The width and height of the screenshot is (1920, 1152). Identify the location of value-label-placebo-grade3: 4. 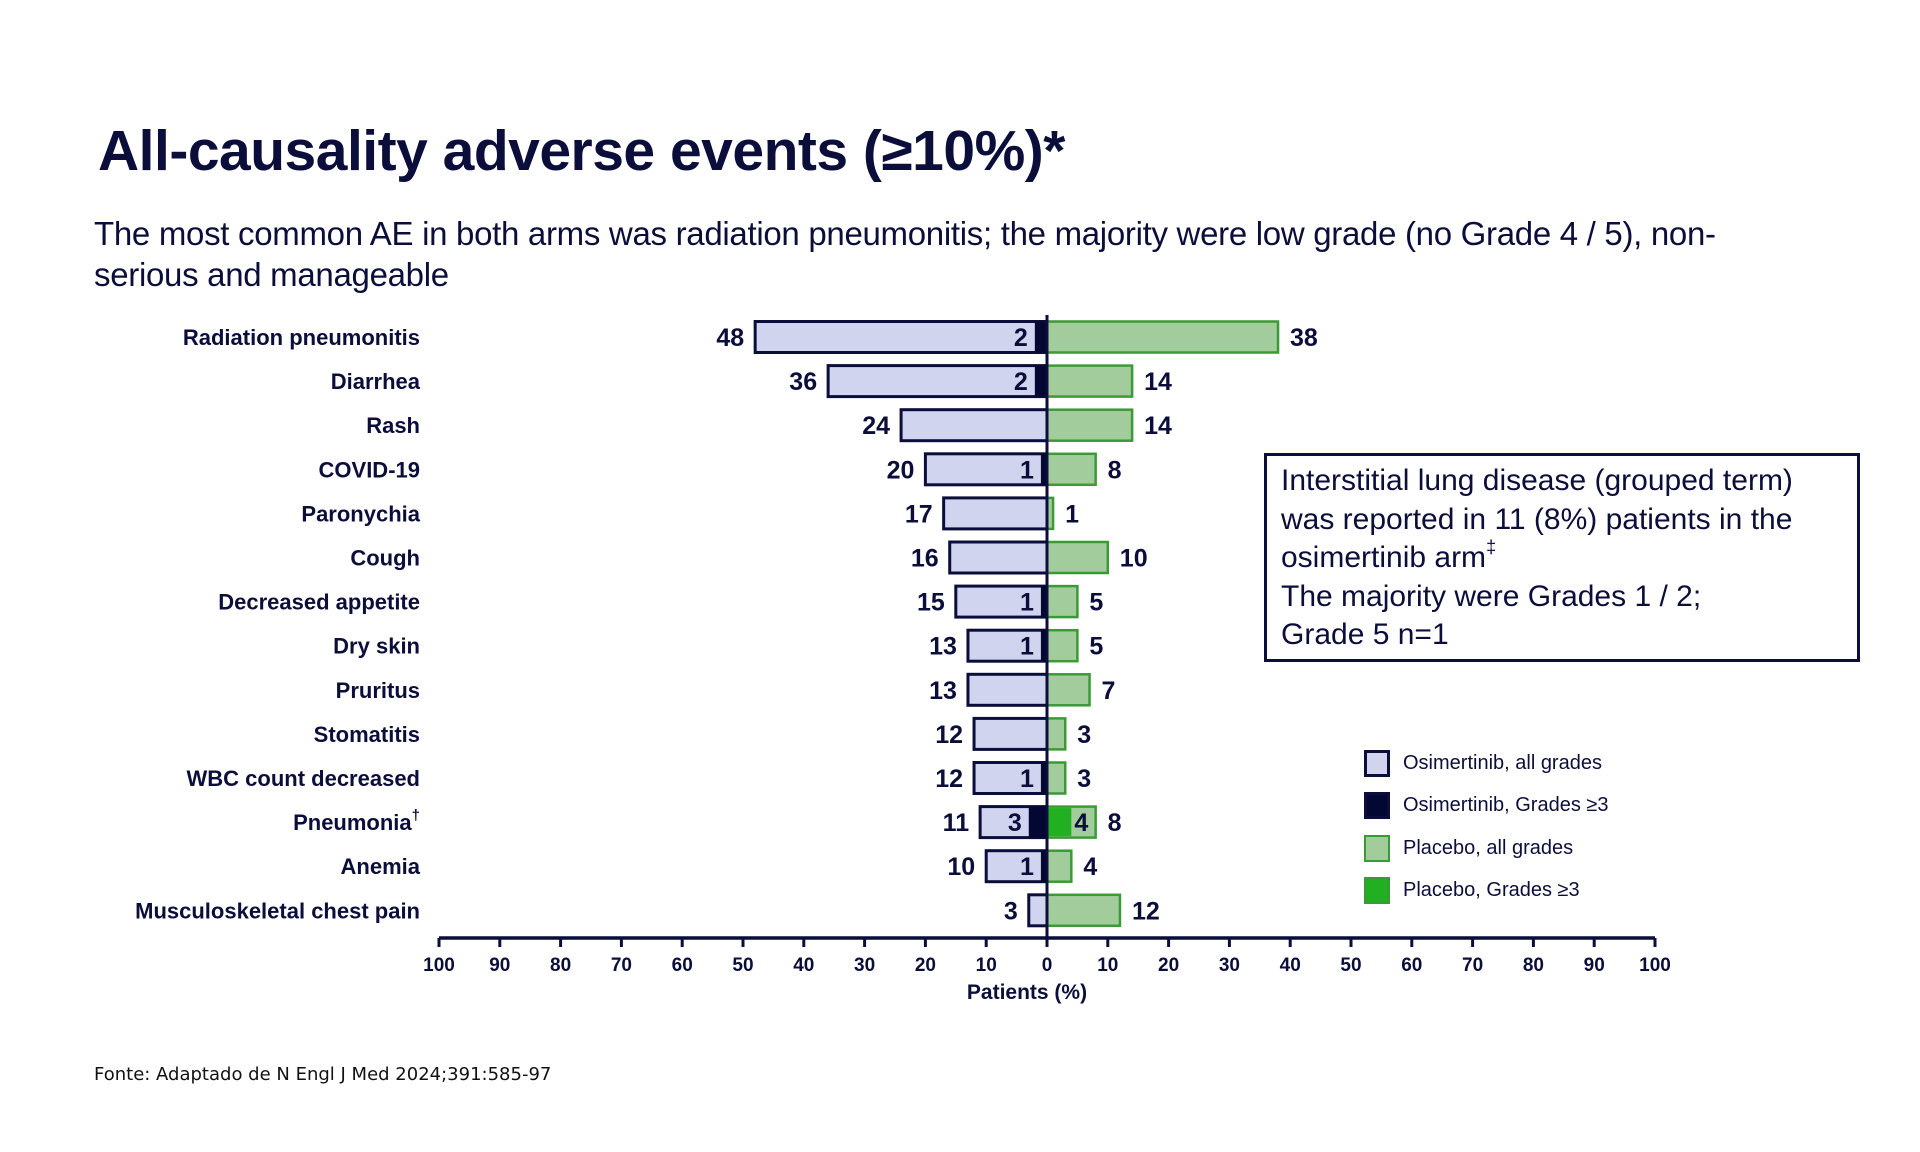
(1081, 823).